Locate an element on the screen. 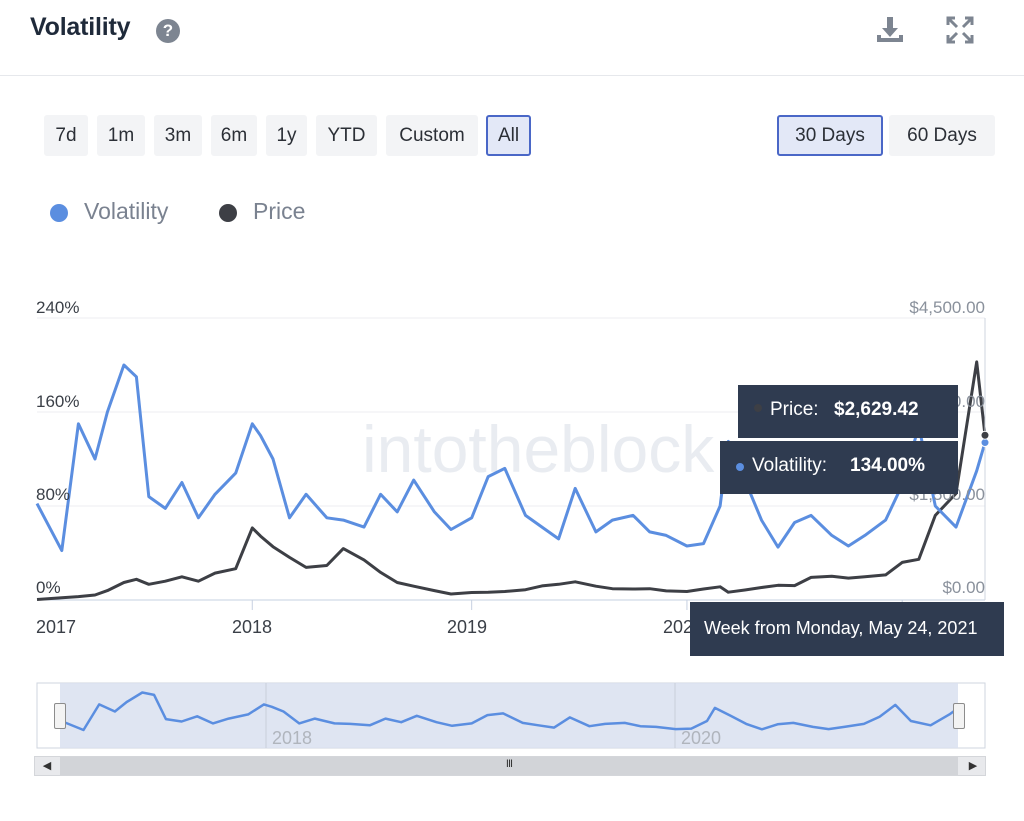 This screenshot has width=1024, height=821. panel-header: Volatility ? is located at coordinates (512, 38).